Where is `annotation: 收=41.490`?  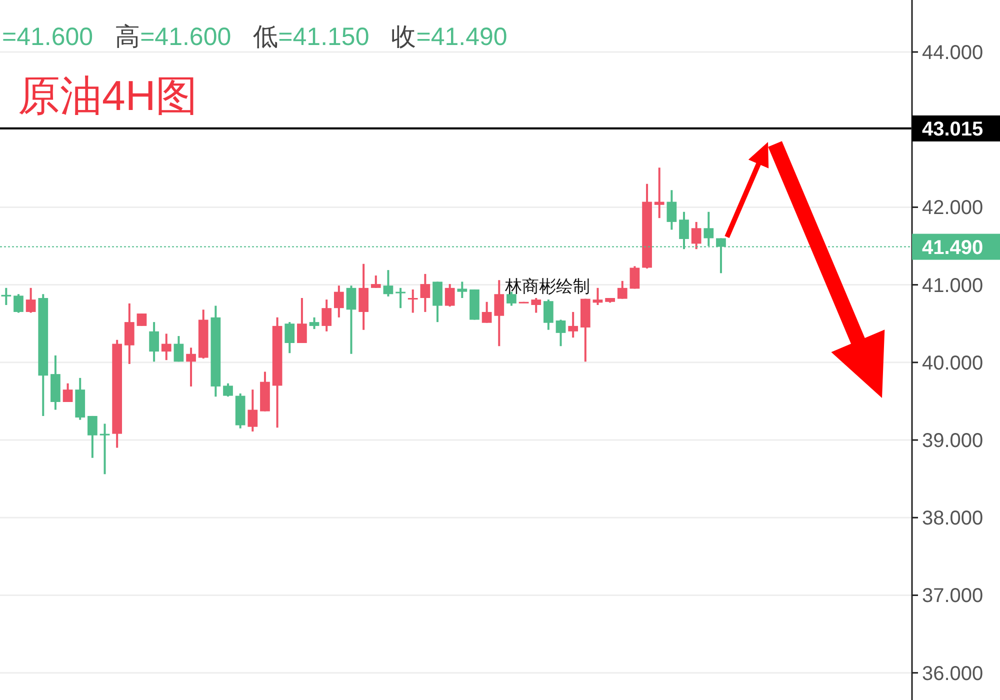 annotation: 收=41.490 is located at coordinates (449, 37).